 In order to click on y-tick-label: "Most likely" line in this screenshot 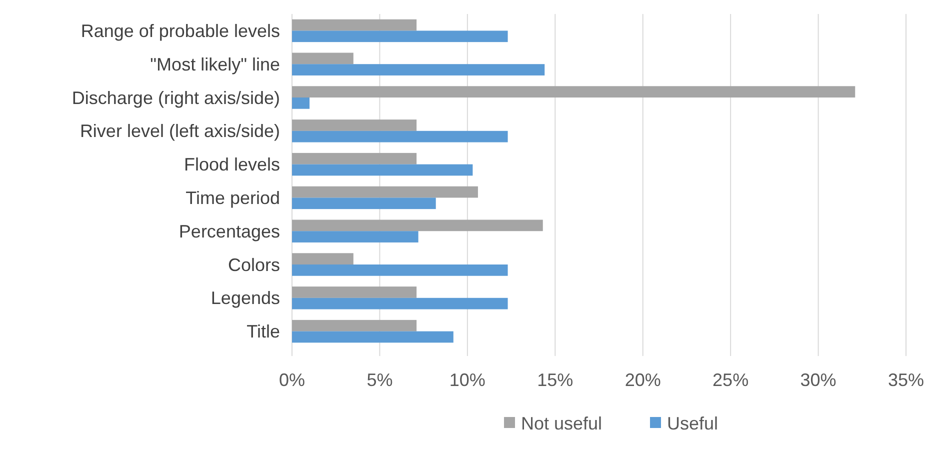, I will do `click(215, 64)`.